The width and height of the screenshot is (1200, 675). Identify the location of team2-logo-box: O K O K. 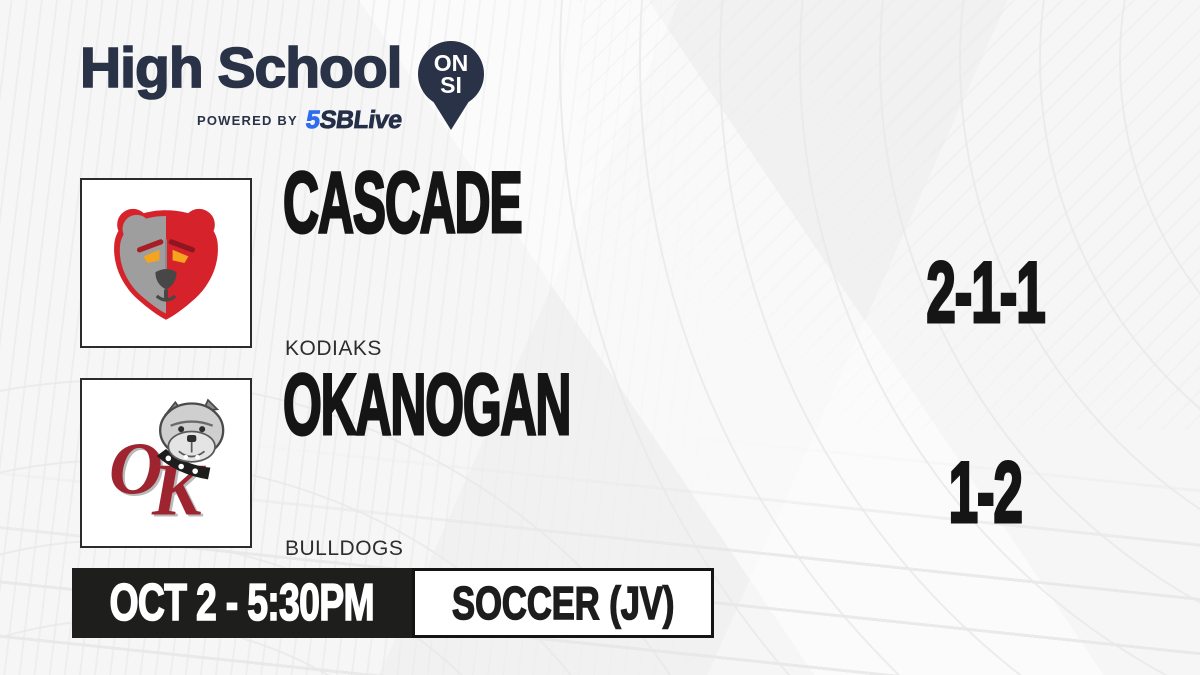
(166, 463).